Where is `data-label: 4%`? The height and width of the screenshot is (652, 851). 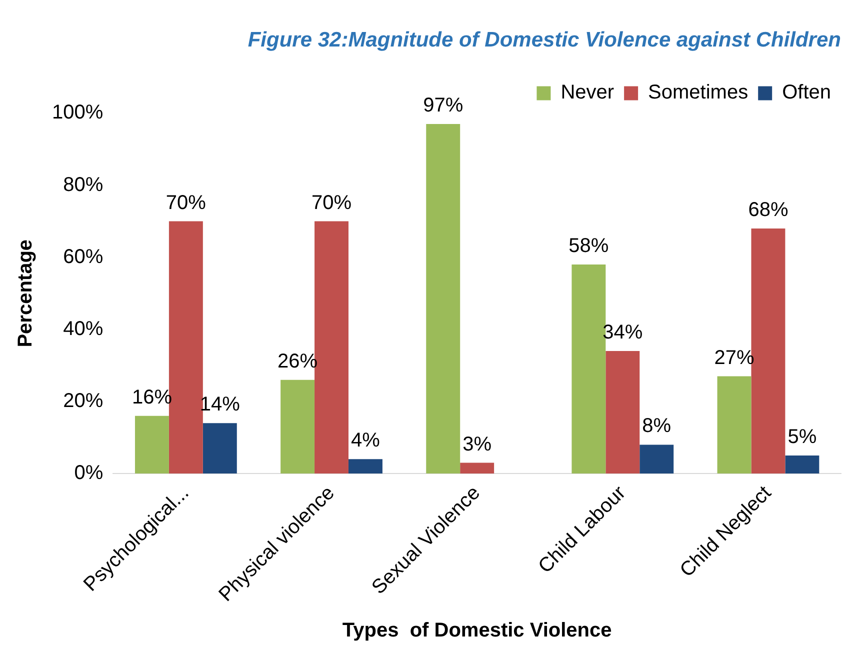
data-label: 4% is located at coordinates (365, 441).